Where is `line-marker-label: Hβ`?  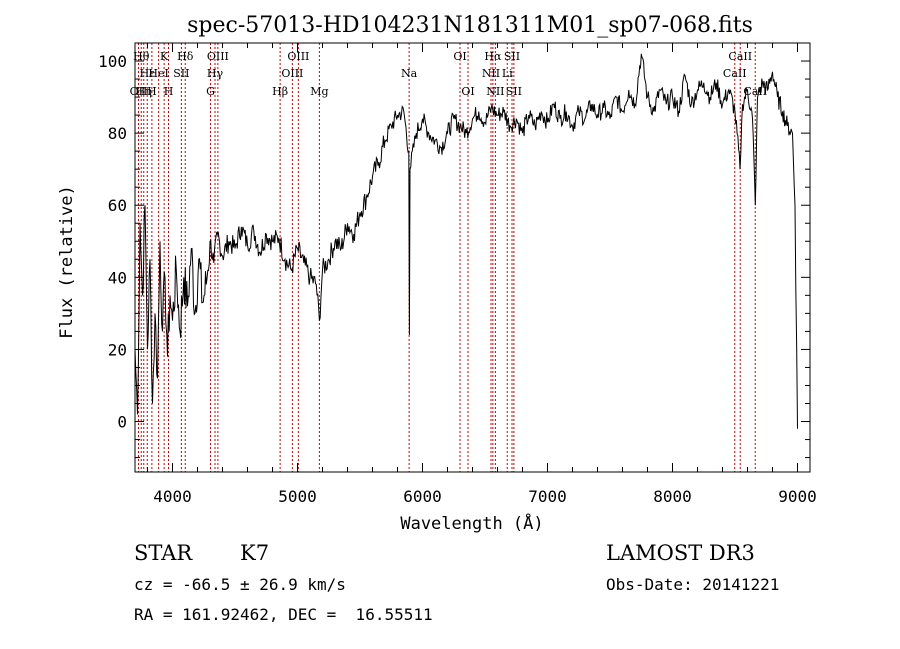
line-marker-label: Hβ is located at coordinates (280, 91).